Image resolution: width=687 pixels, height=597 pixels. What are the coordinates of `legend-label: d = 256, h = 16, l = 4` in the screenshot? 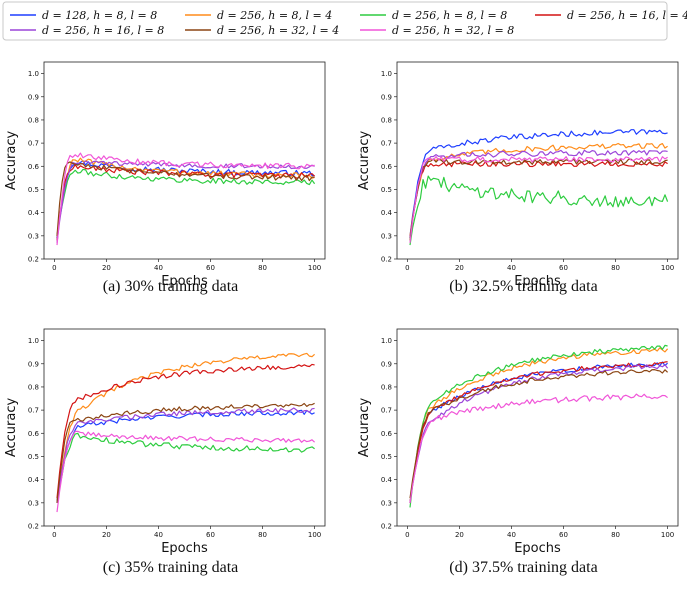 It's located at (627, 15).